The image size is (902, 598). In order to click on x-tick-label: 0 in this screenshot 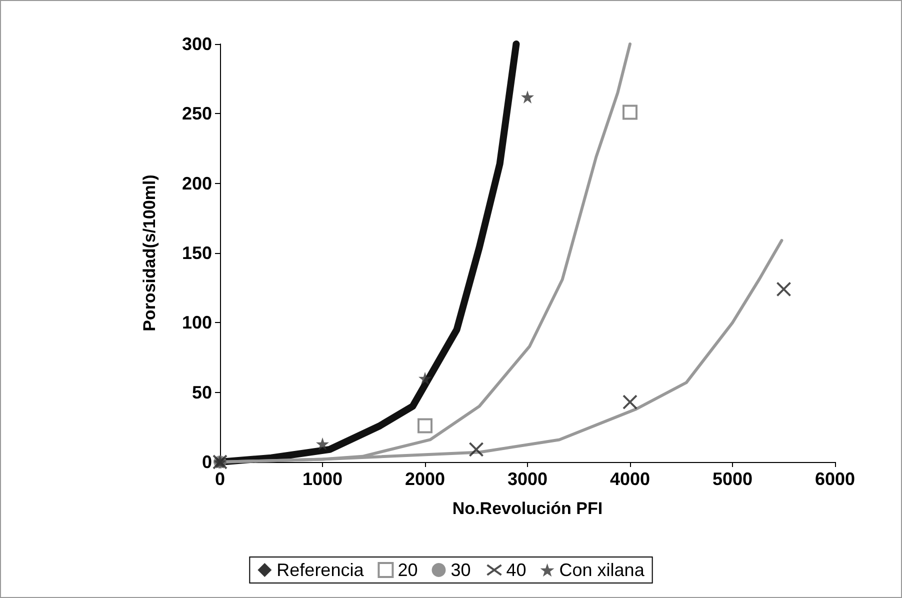, I will do `click(220, 479)`.